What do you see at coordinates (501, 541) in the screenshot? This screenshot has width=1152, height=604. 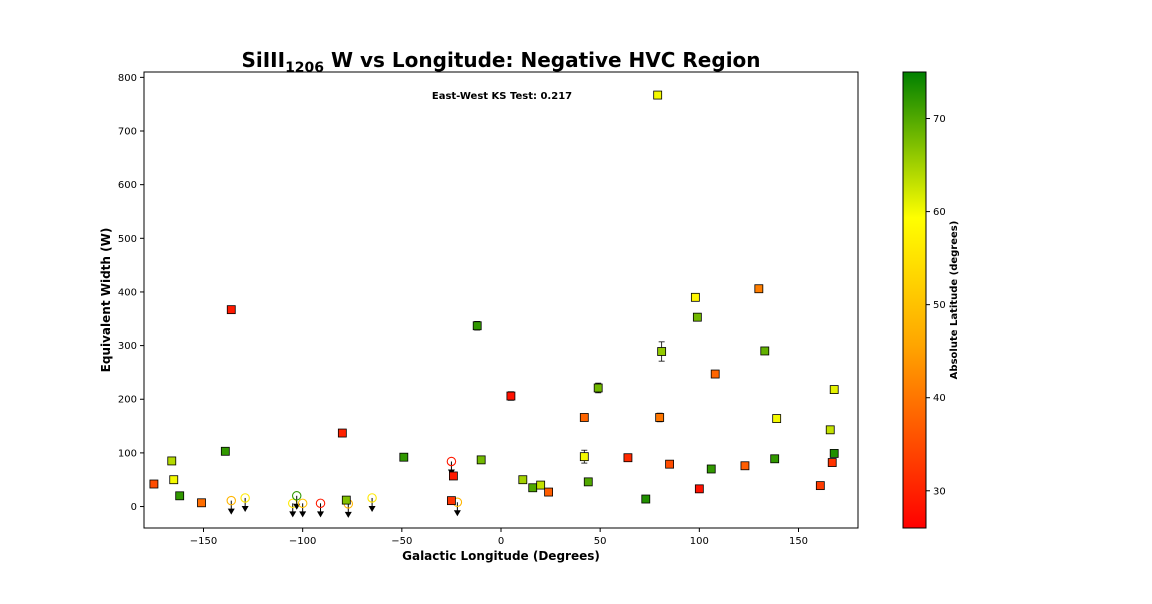 I see `x-tick-label: 0` at bounding box center [501, 541].